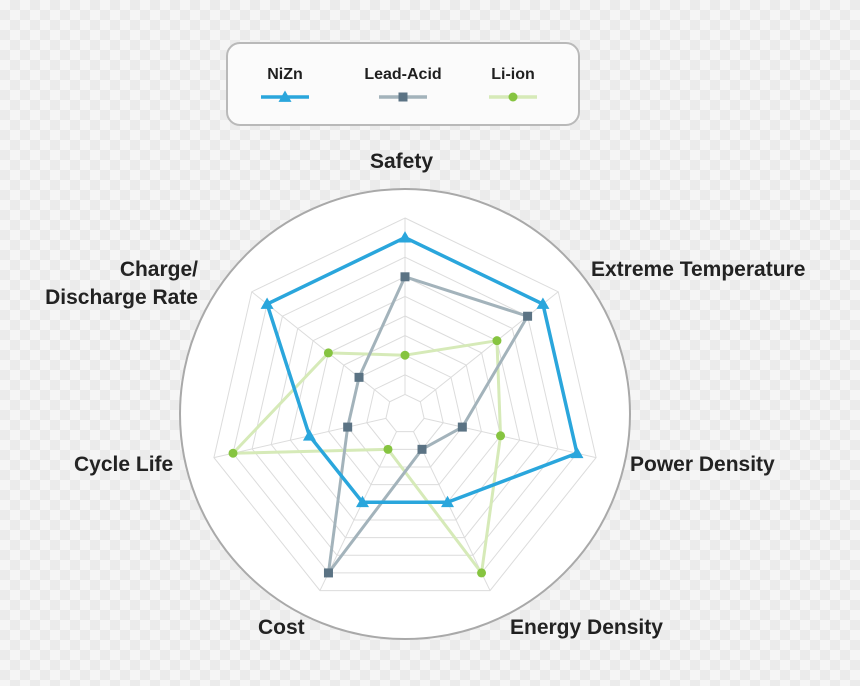 Image resolution: width=860 pixels, height=686 pixels. I want to click on legend-label: Lead-Acid, so click(403, 74).